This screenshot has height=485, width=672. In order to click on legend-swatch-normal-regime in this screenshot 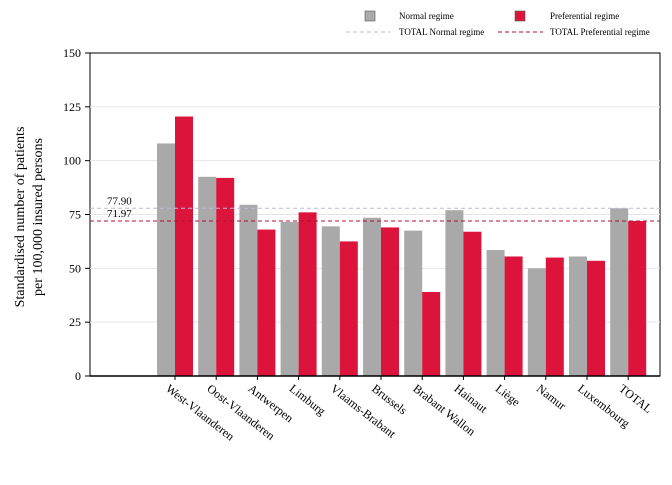, I will do `click(370, 16)`.